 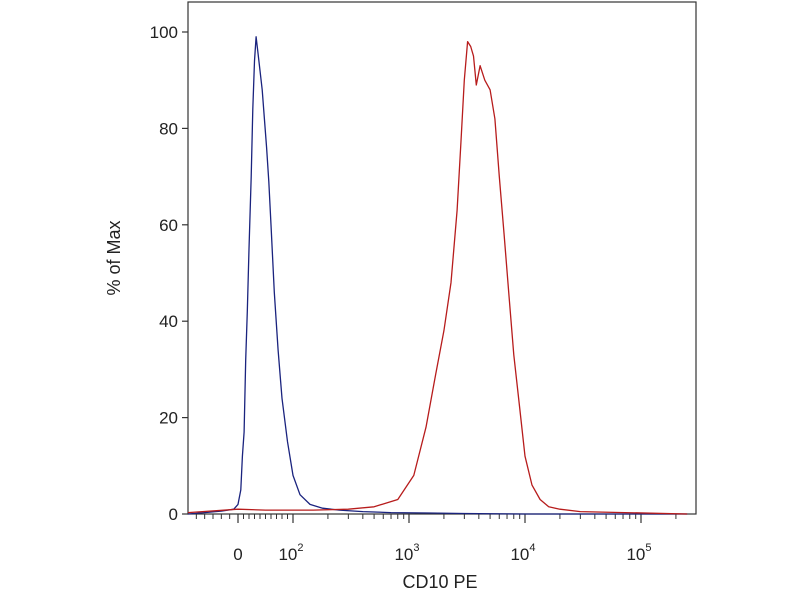 I want to click on x-axis-title: CD10 PE, so click(x=439, y=582).